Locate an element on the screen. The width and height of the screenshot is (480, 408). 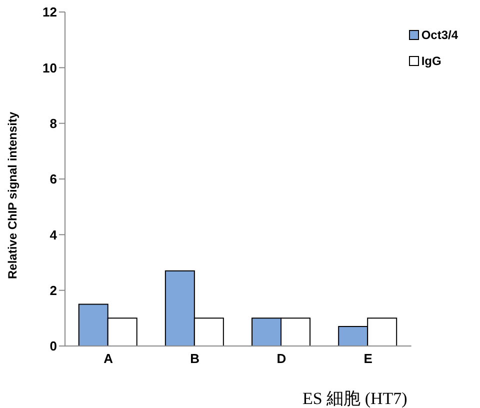
legend-label: IgG is located at coordinates (431, 61).